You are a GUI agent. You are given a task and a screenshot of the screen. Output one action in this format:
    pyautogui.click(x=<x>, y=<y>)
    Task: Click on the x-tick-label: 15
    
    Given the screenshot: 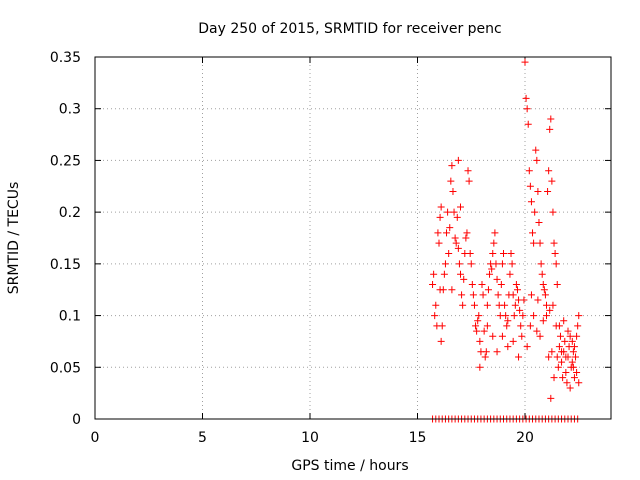 What is the action you would take?
    pyautogui.click(x=418, y=438)
    